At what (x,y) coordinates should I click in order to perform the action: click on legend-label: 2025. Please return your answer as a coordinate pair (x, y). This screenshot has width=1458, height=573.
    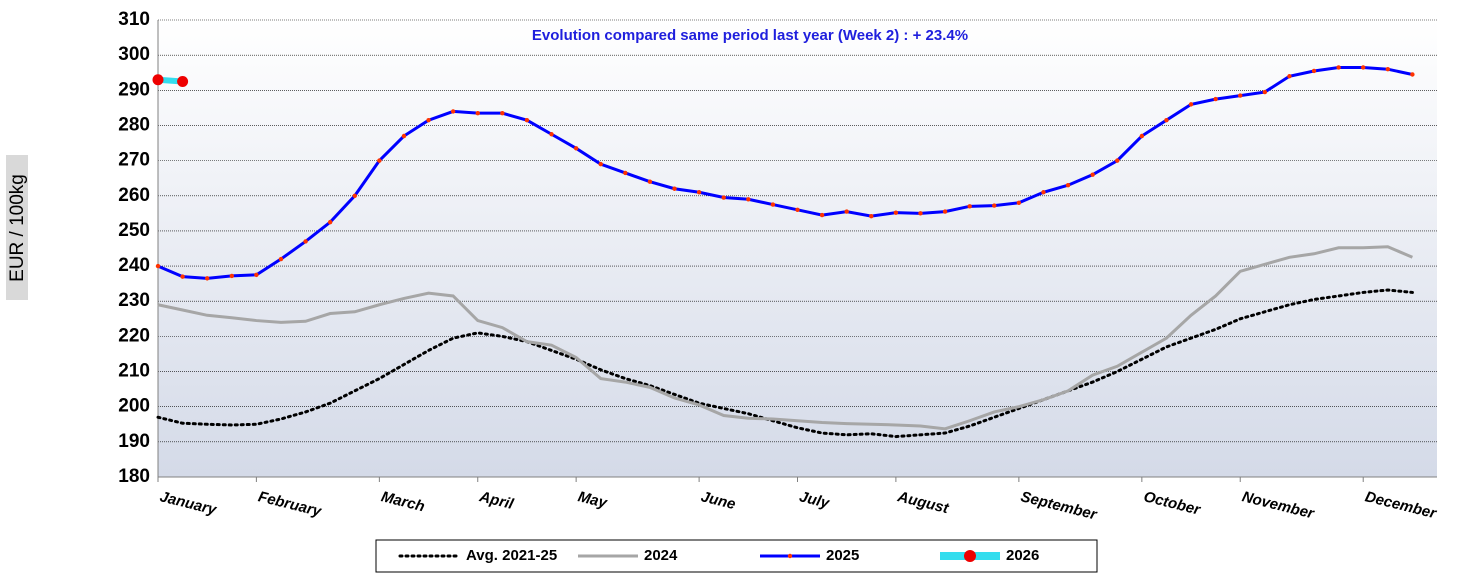
    Looking at the image, I should click on (842, 555).